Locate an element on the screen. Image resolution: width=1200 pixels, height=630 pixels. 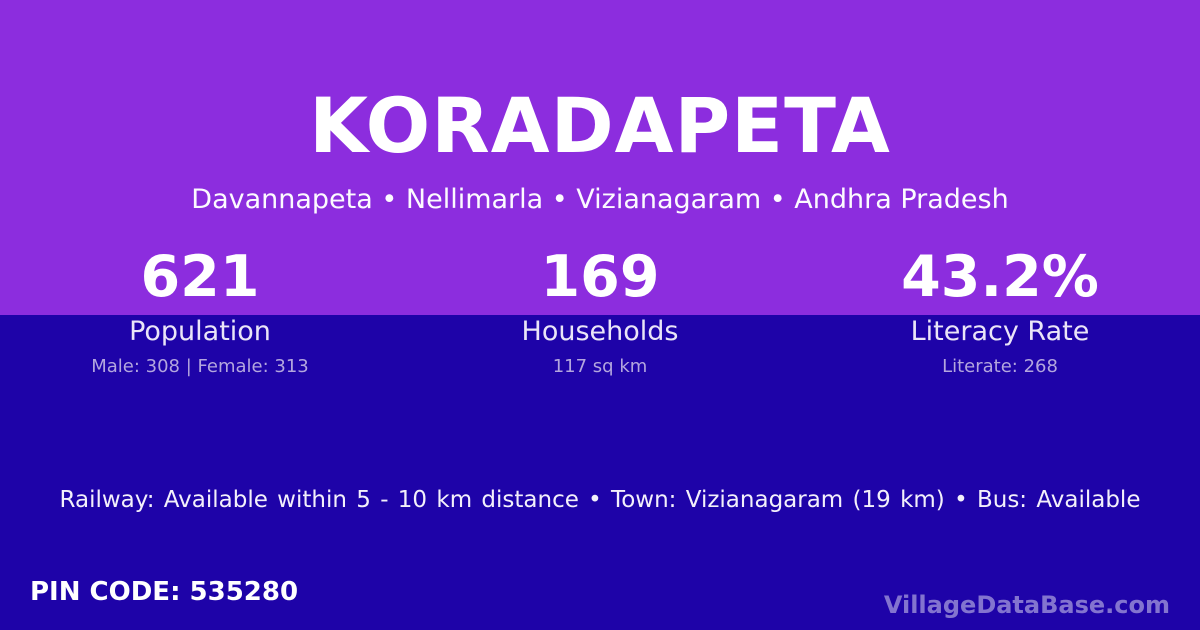
population-label: Population is located at coordinates (200, 331).